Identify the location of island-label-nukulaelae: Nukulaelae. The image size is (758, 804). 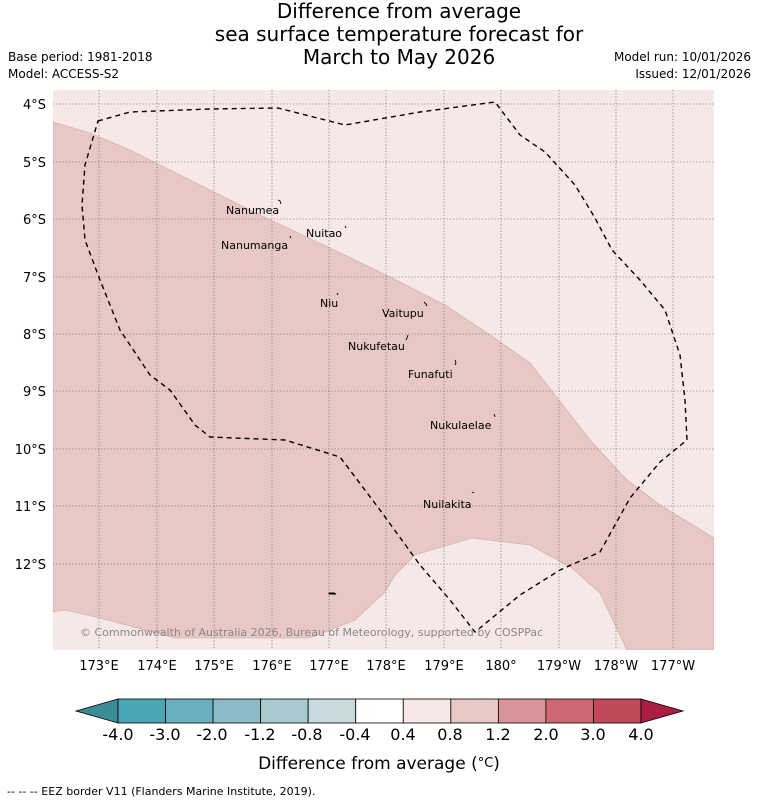
(461, 425).